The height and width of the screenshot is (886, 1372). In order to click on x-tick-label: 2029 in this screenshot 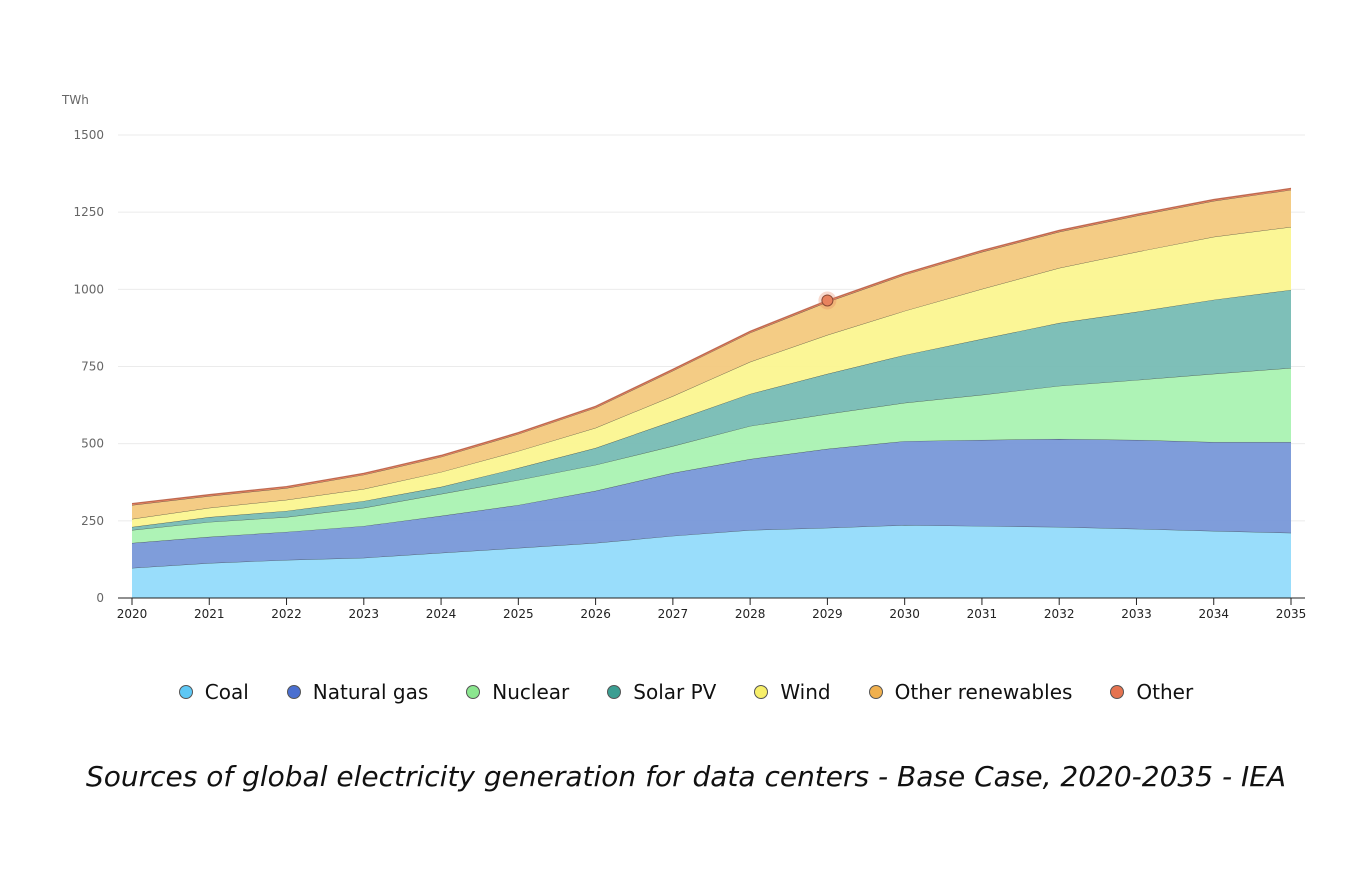, I will do `click(827, 614)`.